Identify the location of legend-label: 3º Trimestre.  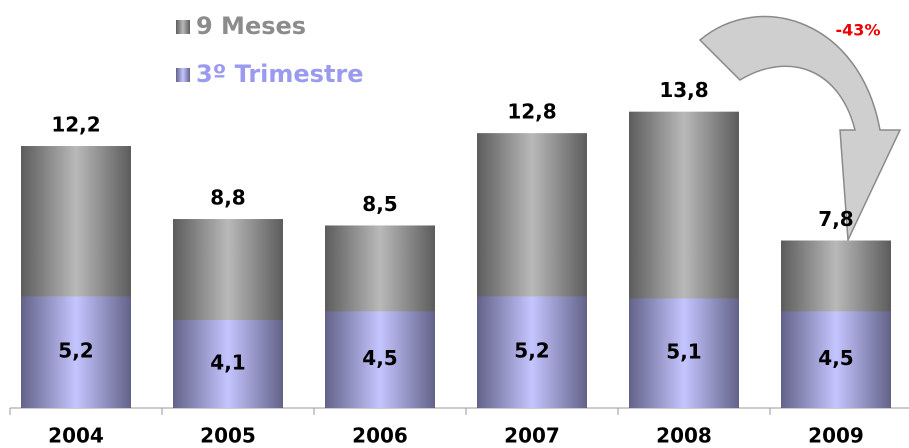
(280, 74).